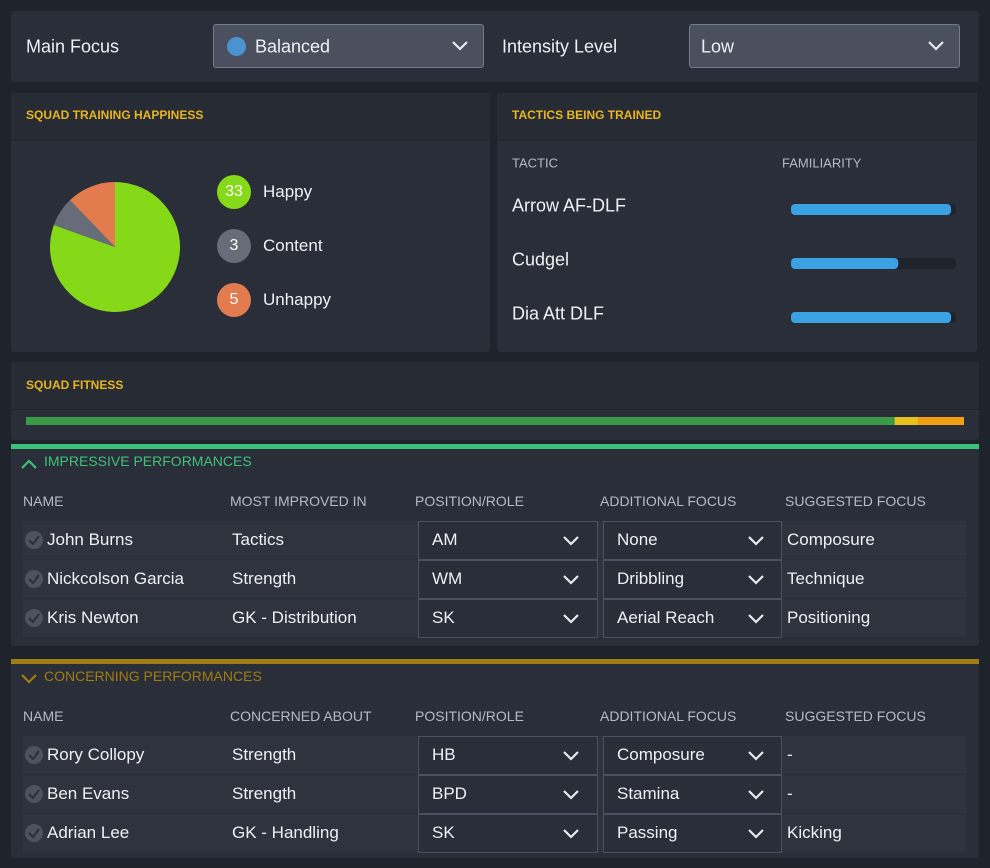 The height and width of the screenshot is (868, 990). I want to click on player-name: Nickcolson Garcia, so click(115, 578).